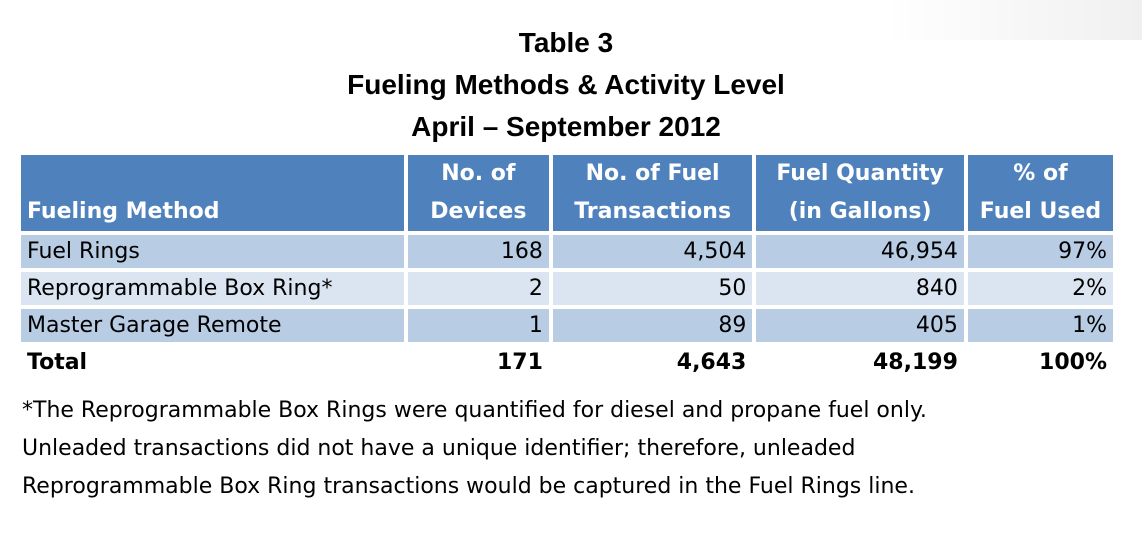 The height and width of the screenshot is (538, 1142). Describe the element at coordinates (652, 251) in the screenshot. I see `cell-transactions: 4,504` at that location.